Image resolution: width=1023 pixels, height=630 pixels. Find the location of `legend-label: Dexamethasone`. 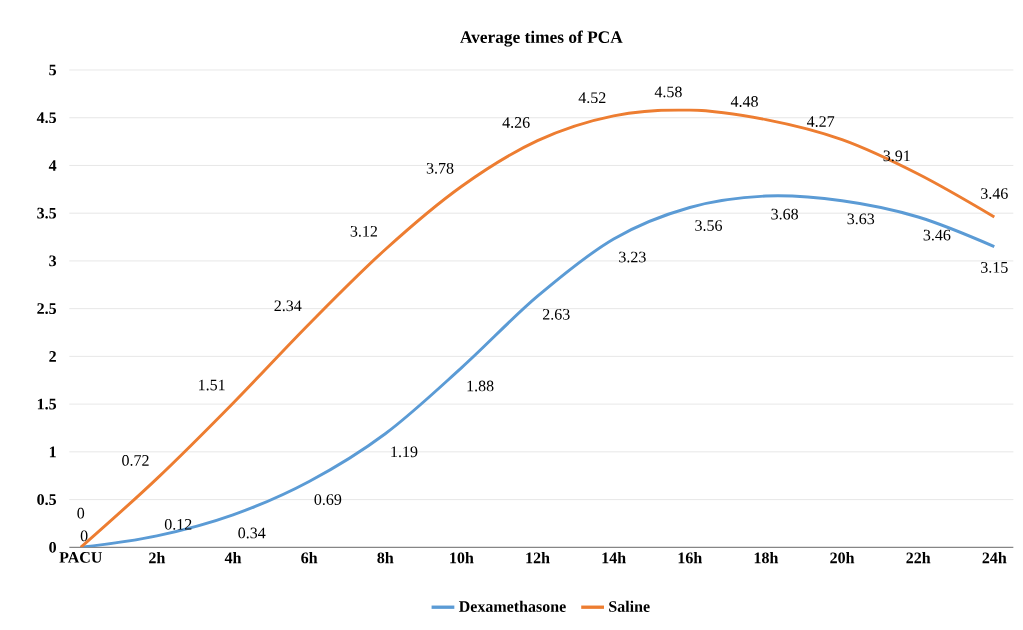

legend-label: Dexamethasone is located at coordinates (512, 606).